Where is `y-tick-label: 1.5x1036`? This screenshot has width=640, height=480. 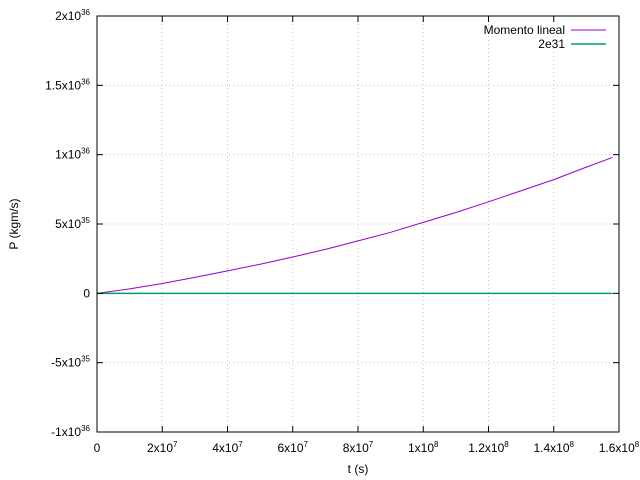
y-tick-label: 1.5x1036 is located at coordinates (67, 84).